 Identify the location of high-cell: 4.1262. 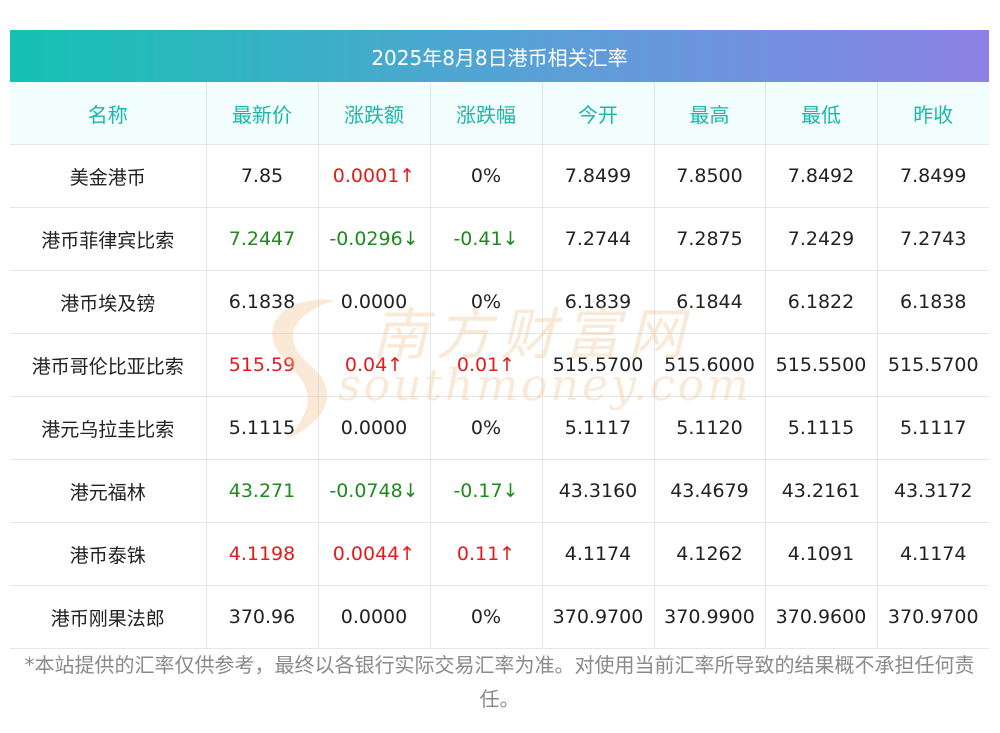
(710, 554).